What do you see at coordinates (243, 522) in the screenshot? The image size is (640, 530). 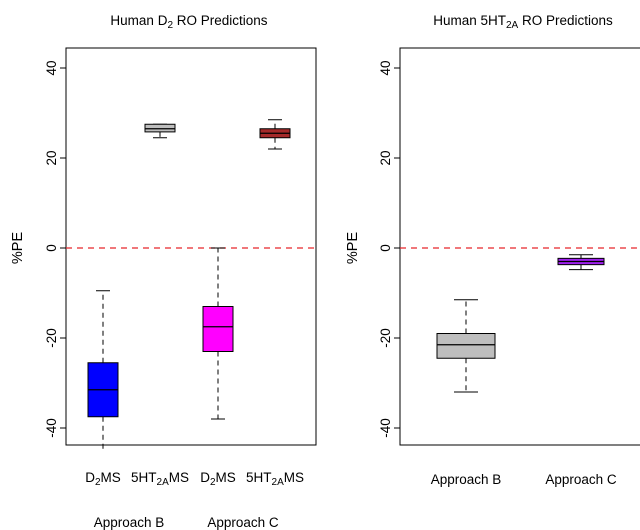 I see `group-label-approach-c: Approach C` at bounding box center [243, 522].